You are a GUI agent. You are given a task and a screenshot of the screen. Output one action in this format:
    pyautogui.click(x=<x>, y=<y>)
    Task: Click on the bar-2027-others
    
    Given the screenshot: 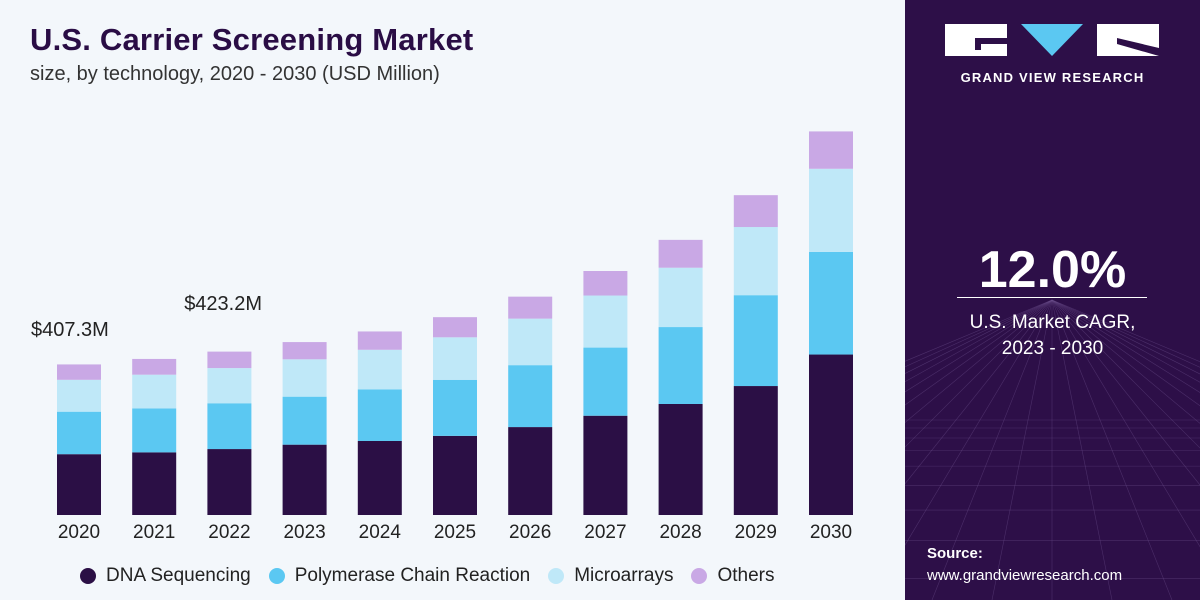 What is the action you would take?
    pyautogui.click(x=605, y=283)
    